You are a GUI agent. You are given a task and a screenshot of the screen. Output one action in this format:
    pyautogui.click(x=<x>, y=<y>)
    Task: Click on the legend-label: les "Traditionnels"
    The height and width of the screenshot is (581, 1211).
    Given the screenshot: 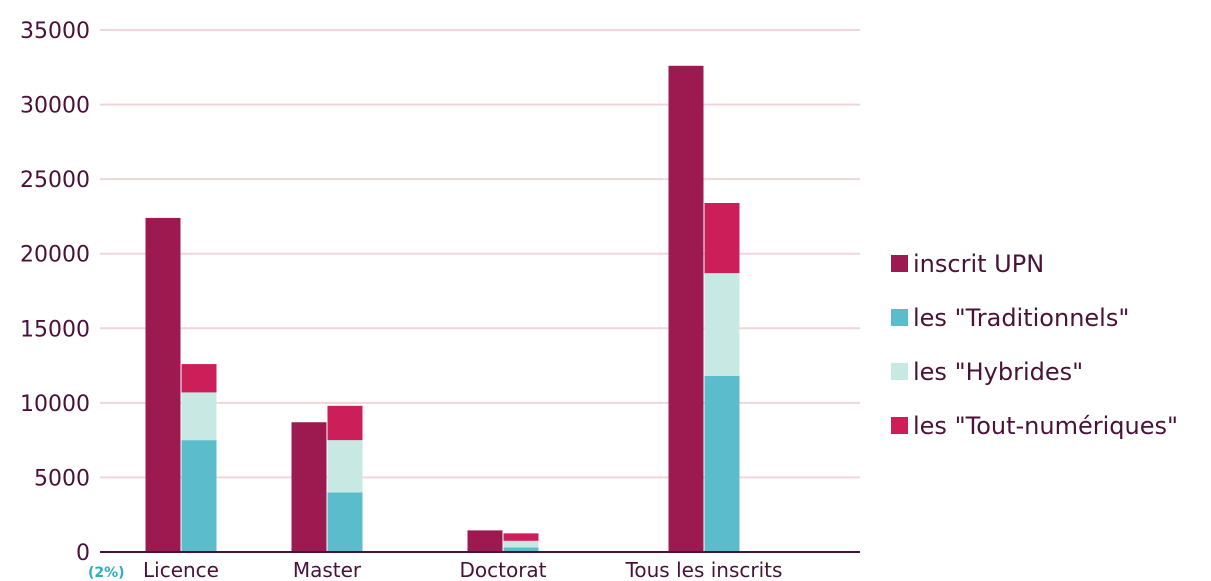 What is the action you would take?
    pyautogui.click(x=1021, y=318)
    